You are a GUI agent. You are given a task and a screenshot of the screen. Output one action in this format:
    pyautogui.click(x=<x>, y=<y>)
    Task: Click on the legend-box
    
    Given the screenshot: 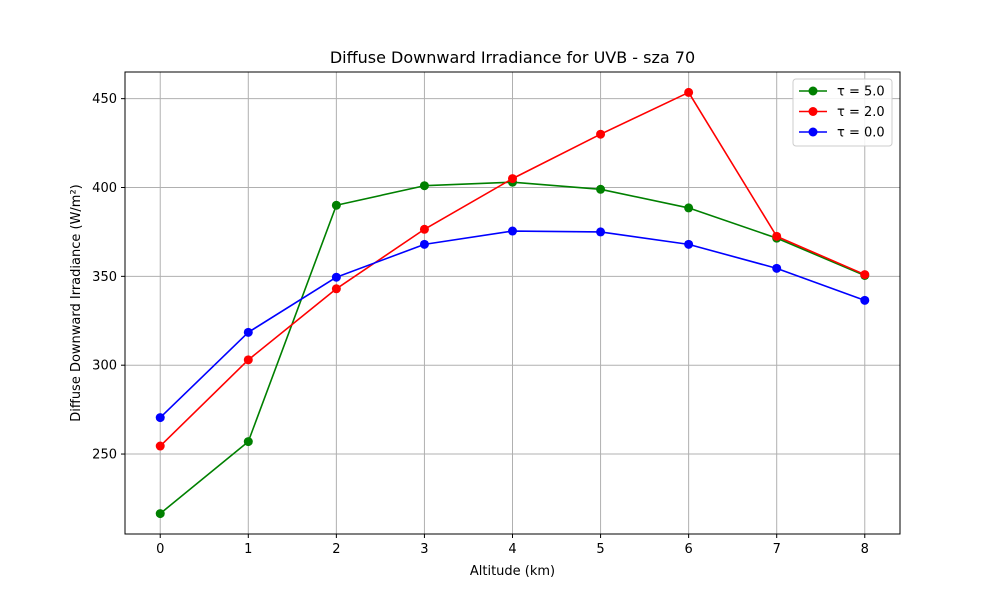 What is the action you would take?
    pyautogui.click(x=842, y=112)
    